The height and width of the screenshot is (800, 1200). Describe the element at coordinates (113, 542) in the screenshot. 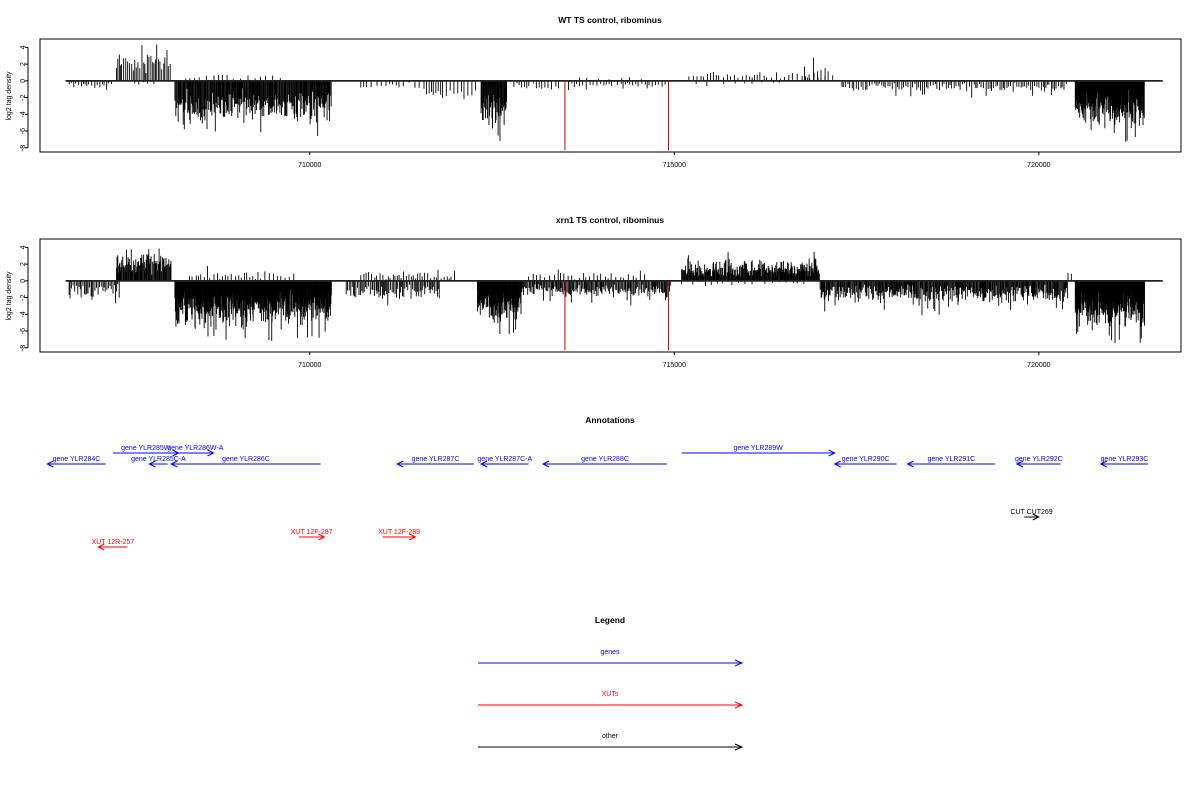

I see `annotation-label: XUT 12R-257` at that location.